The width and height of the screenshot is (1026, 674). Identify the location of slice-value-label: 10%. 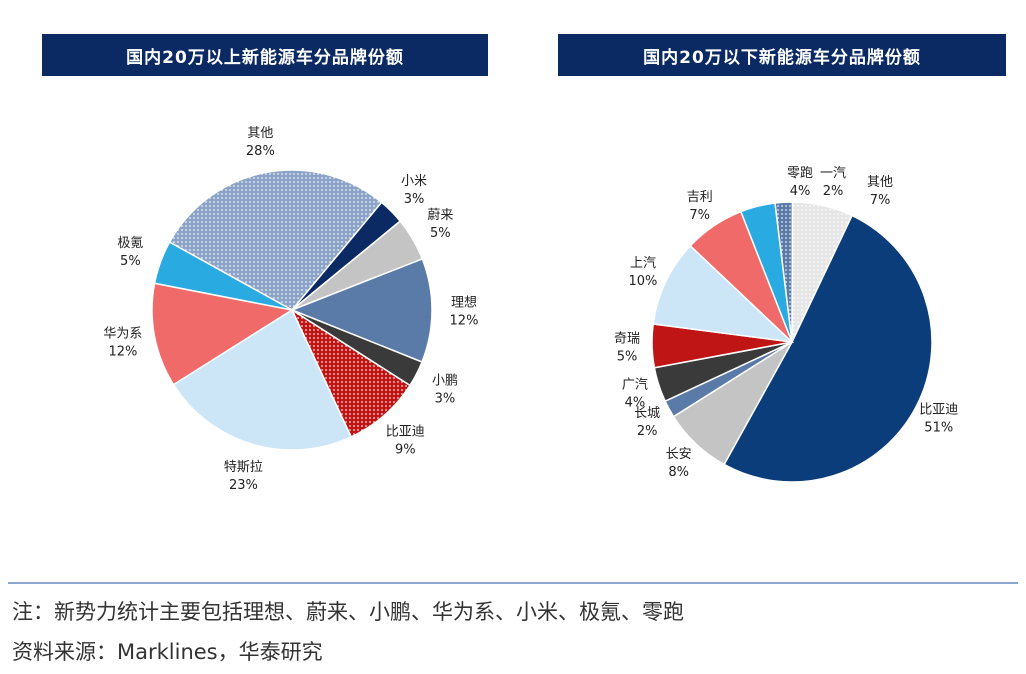
(642, 281).